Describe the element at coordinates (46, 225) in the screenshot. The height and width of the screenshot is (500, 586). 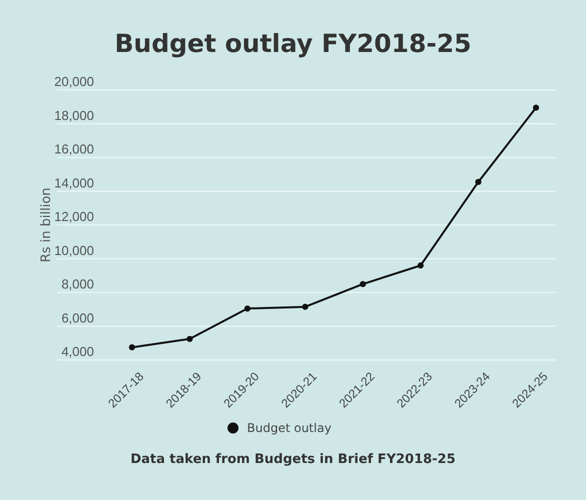
I see `y-axis-title: Rs in billion` at that location.